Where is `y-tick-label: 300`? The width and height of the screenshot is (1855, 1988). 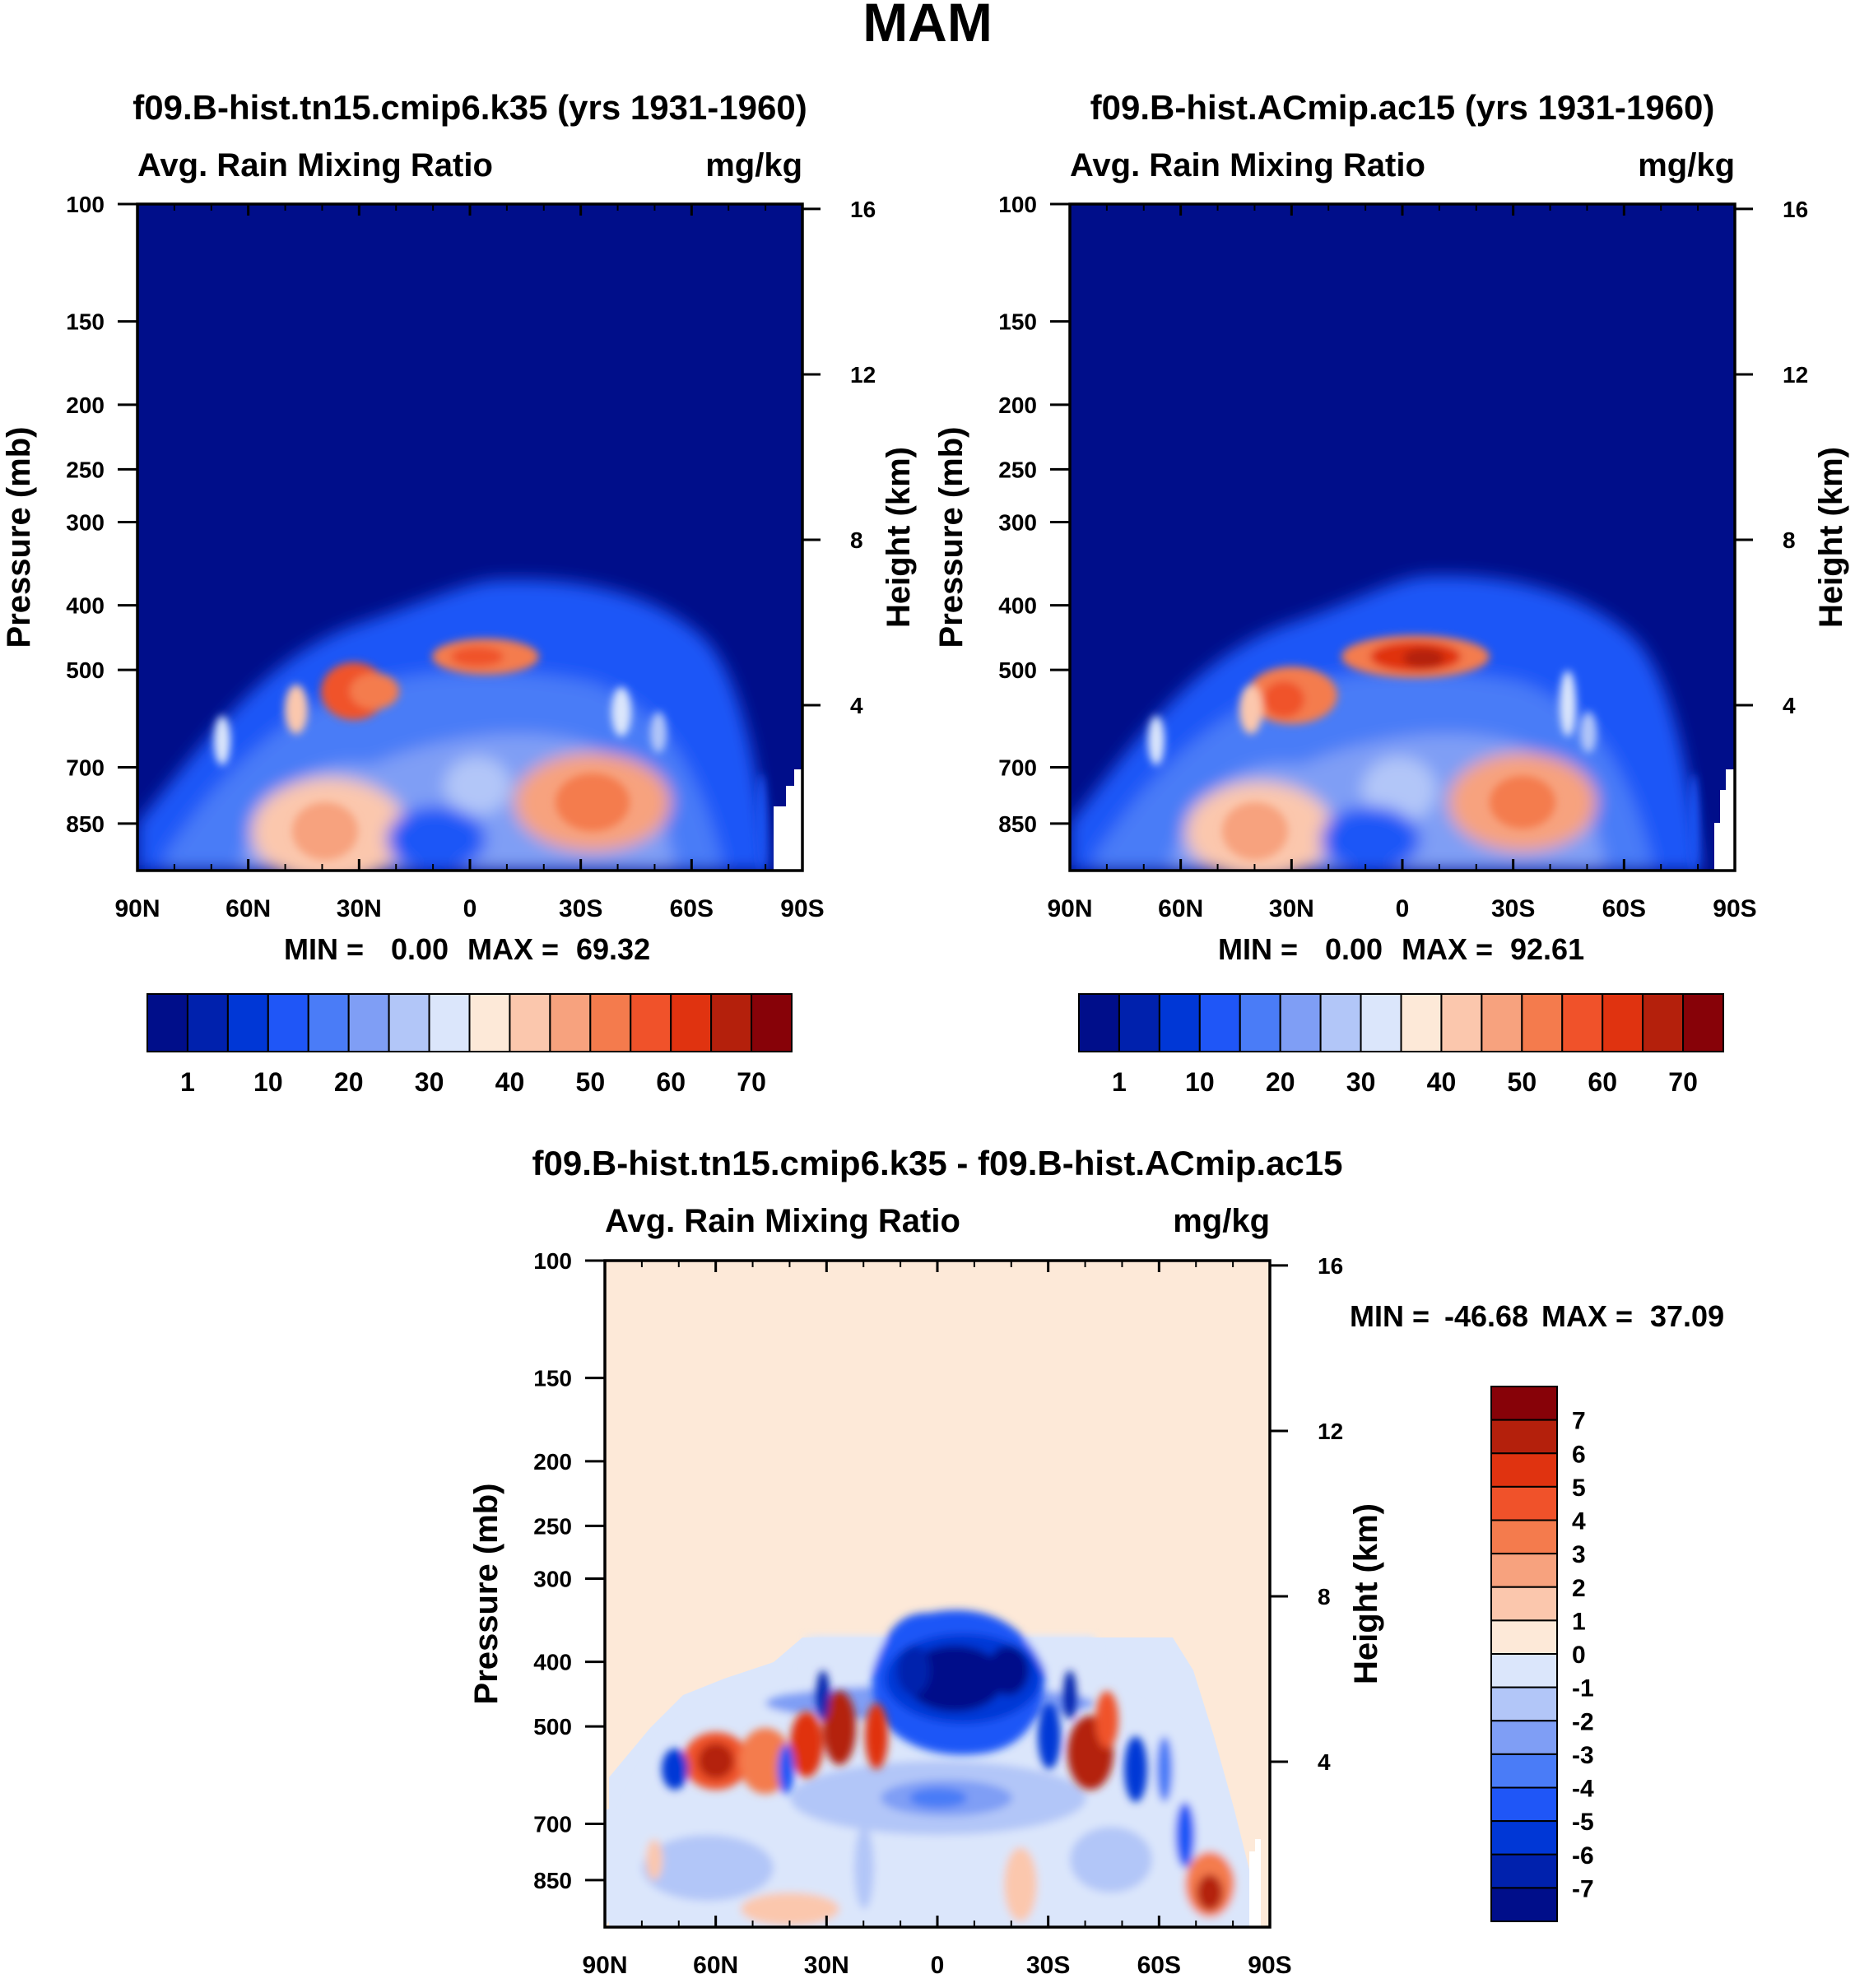 y-tick-label: 300 is located at coordinates (552, 1578).